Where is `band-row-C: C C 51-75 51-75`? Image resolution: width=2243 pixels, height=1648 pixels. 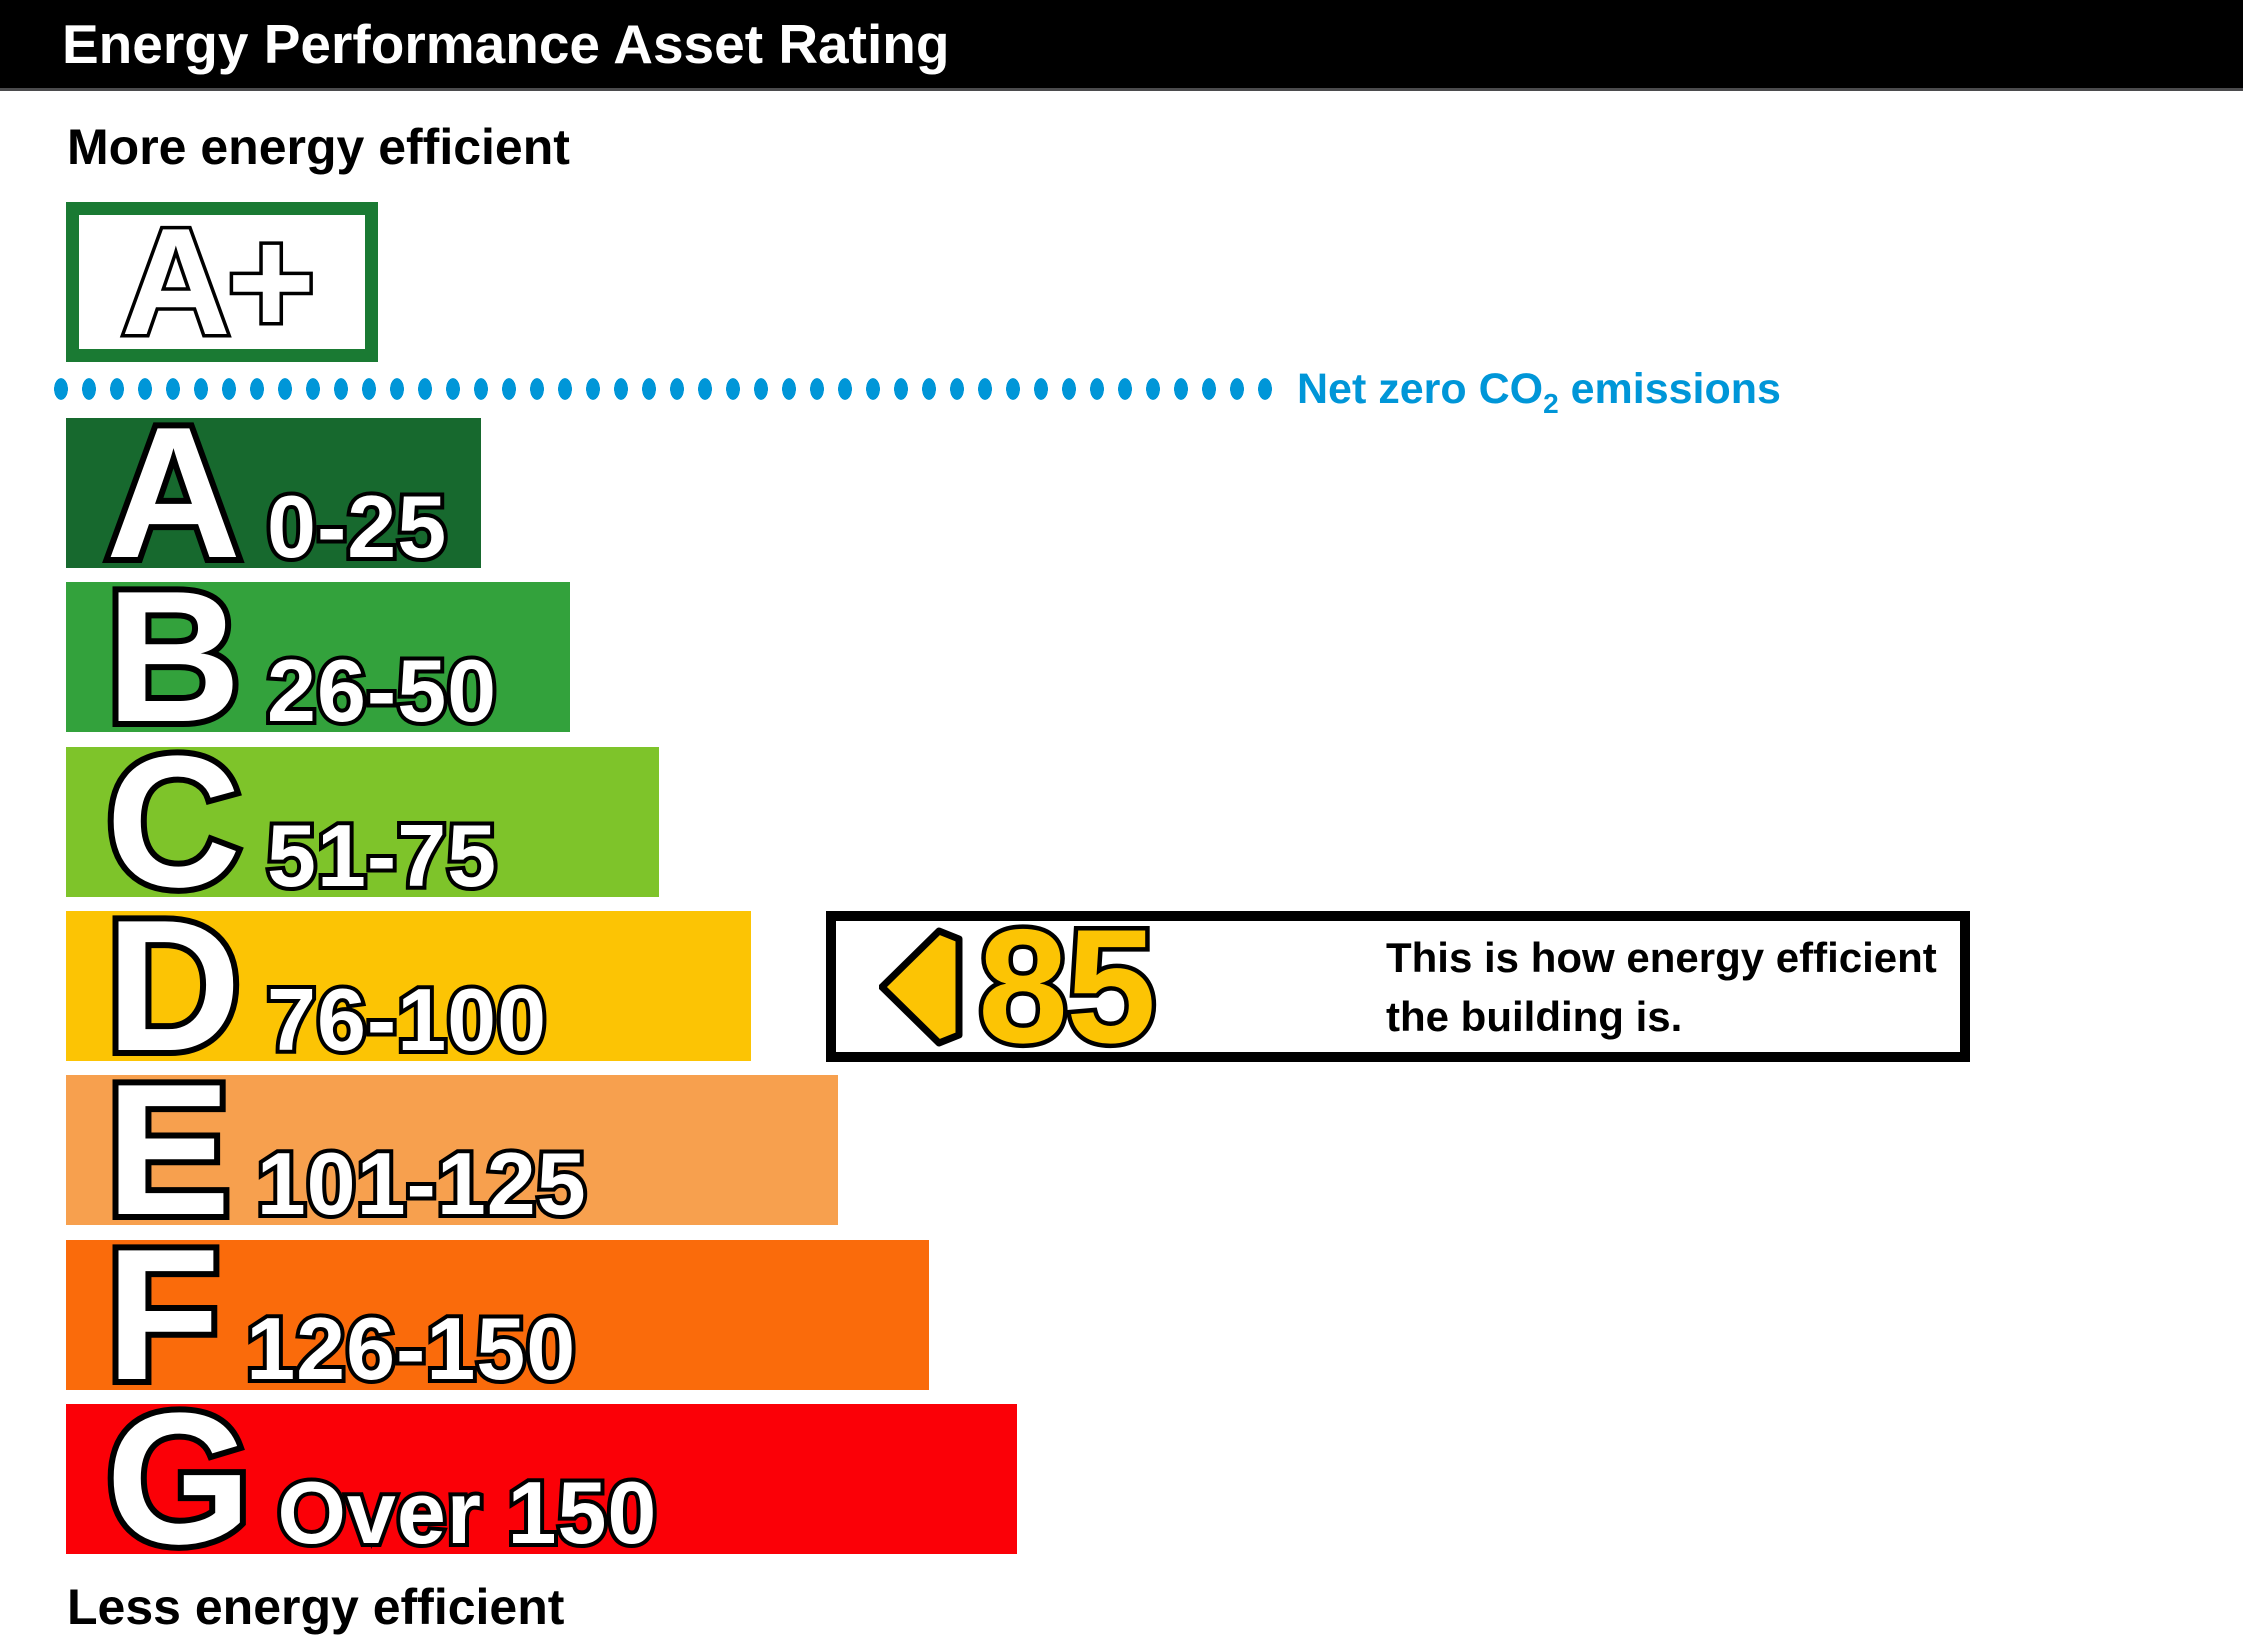 band-row-C: C C 51-75 51-75 is located at coordinates (362, 821).